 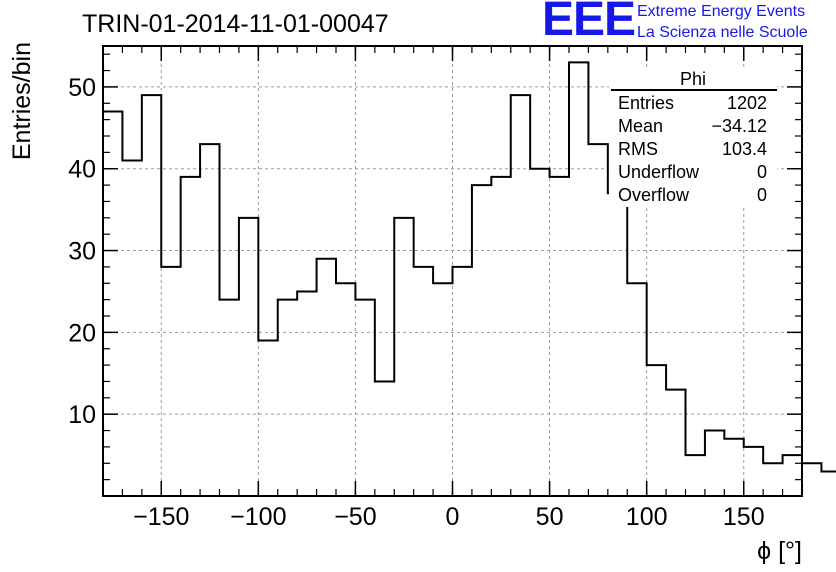 What do you see at coordinates (82, 88) in the screenshot?
I see `y-tick-label: 50` at bounding box center [82, 88].